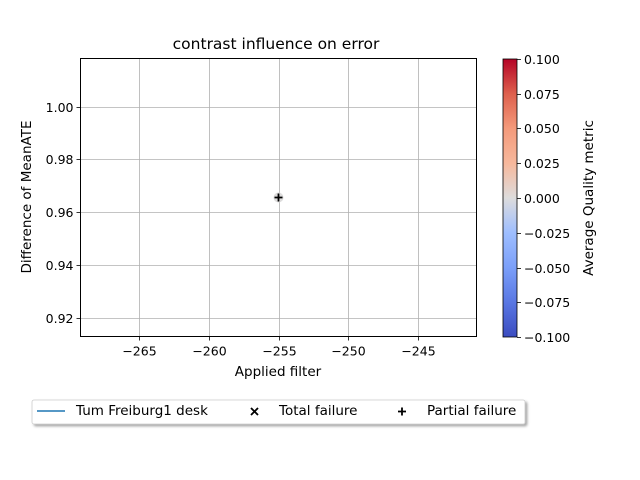 The width and height of the screenshot is (640, 480). What do you see at coordinates (542, 94) in the screenshot?
I see `colorbar-tick-label: 0.075` at bounding box center [542, 94].